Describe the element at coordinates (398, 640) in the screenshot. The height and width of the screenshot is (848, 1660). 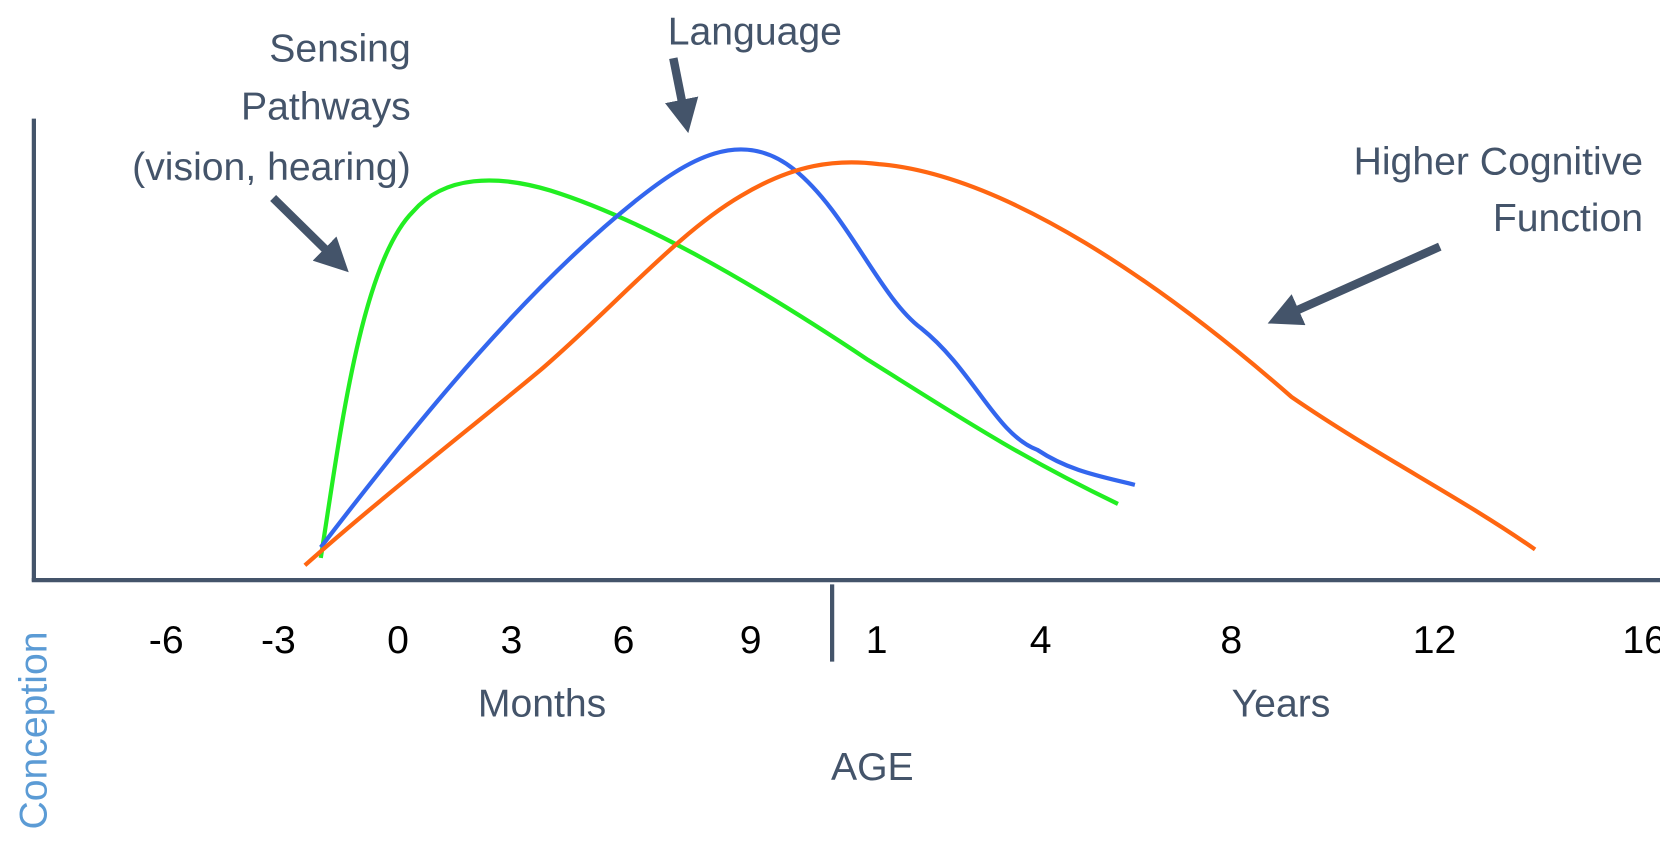
I see `x-tick-label: 0` at that location.